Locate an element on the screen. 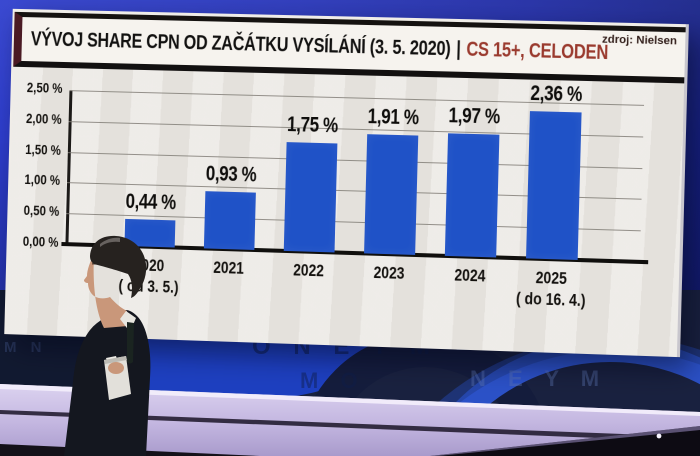  x-tick-year: 2024 is located at coordinates (470, 275).